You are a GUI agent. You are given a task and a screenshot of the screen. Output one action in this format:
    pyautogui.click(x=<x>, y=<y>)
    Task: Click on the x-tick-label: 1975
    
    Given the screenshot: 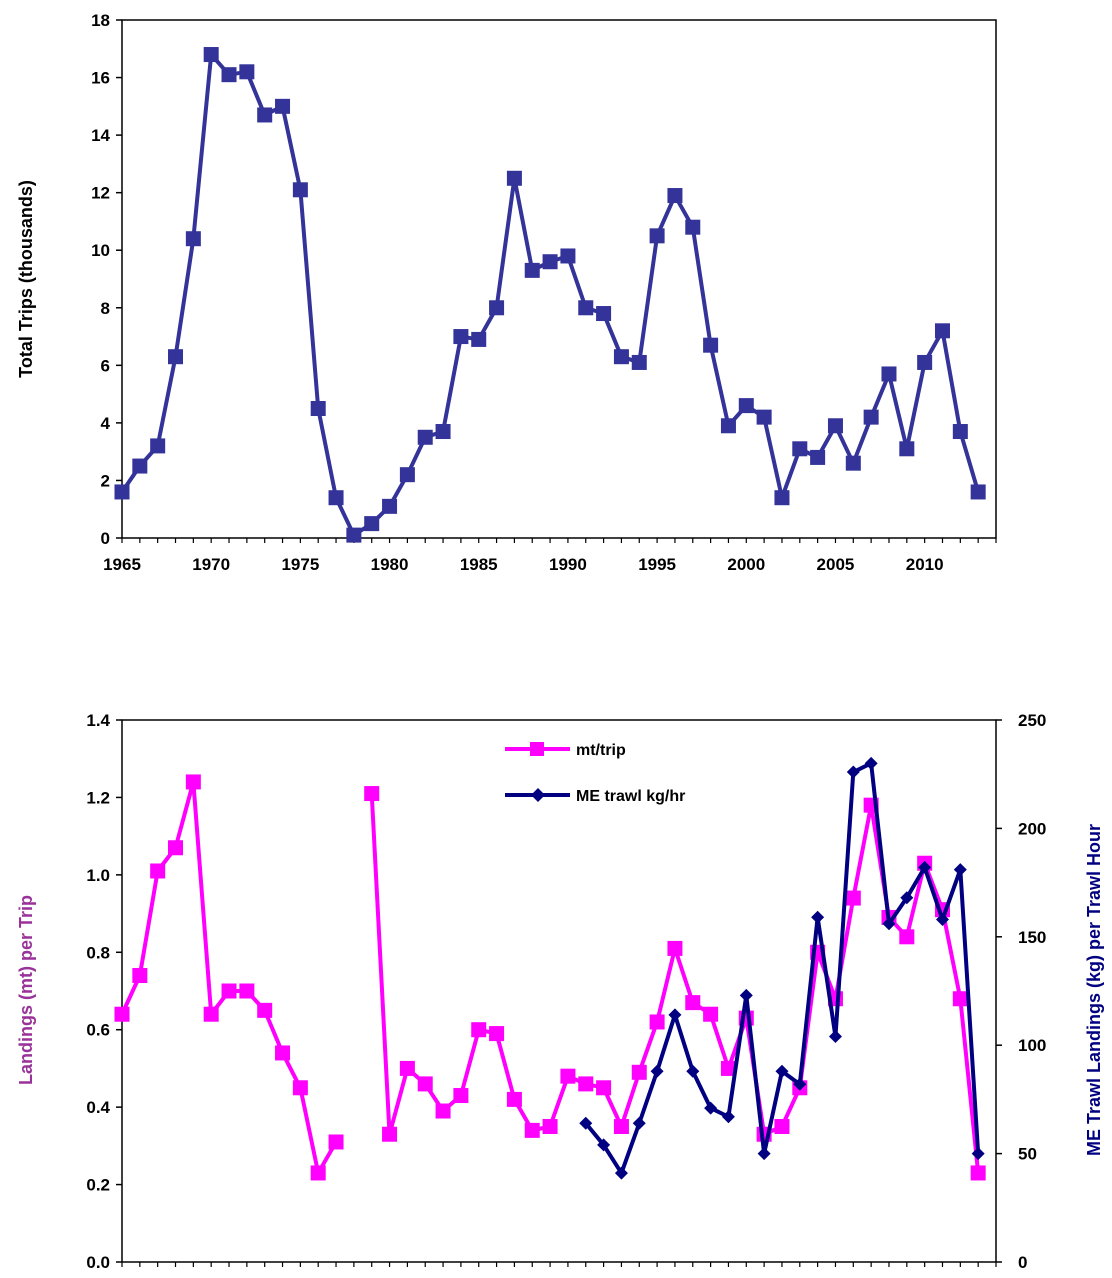 What is the action you would take?
    pyautogui.click(x=300, y=564)
    